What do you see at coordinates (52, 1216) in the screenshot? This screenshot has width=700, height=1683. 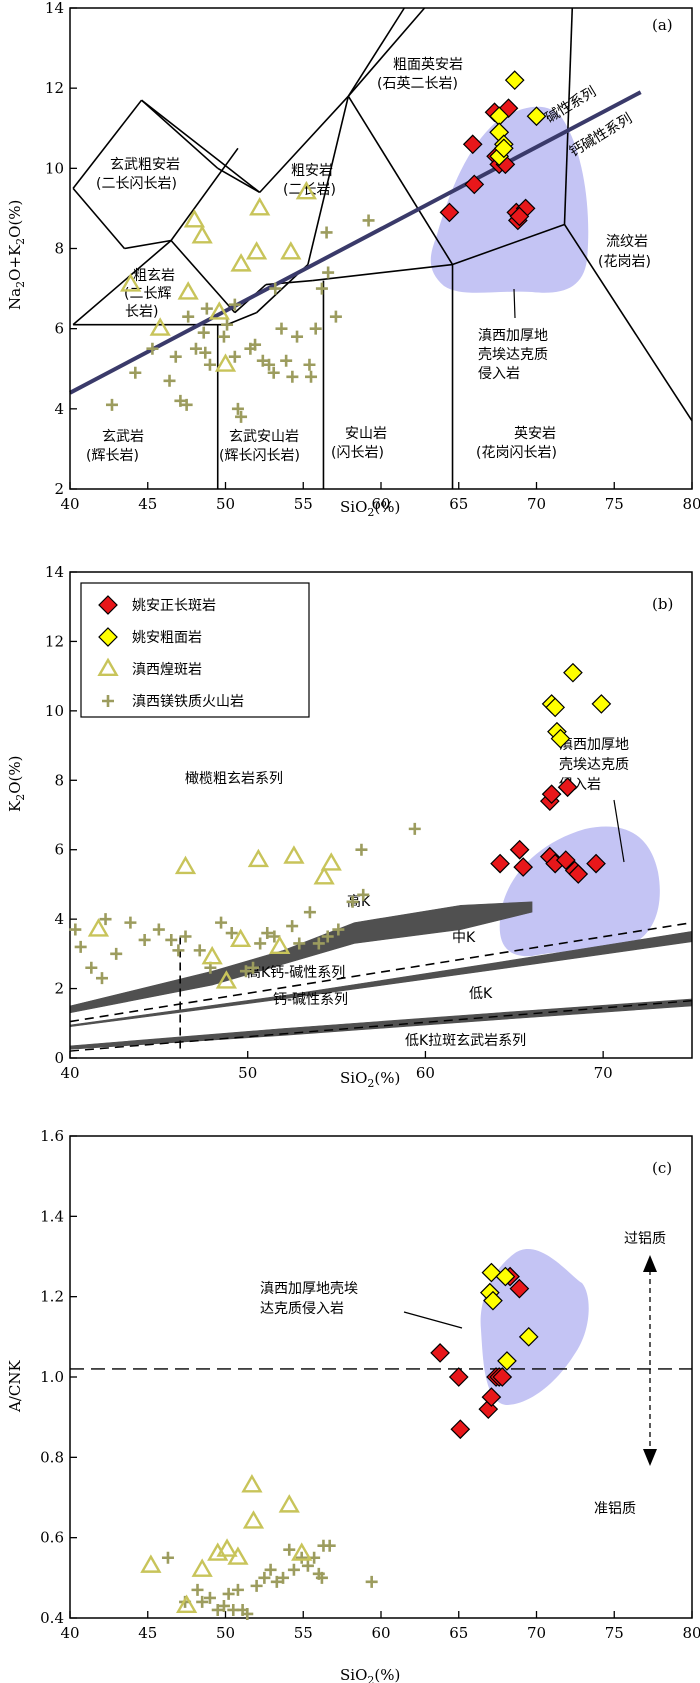 I see `y-tick-label: 1.4` at bounding box center [52, 1216].